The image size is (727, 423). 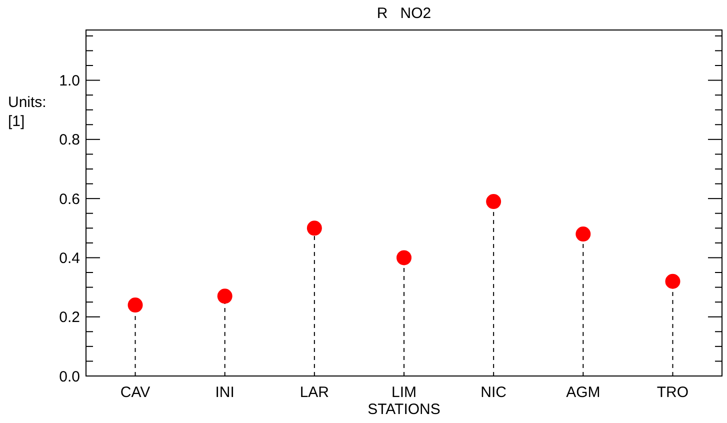 I want to click on x-tick-label: TRO, so click(x=672, y=392).